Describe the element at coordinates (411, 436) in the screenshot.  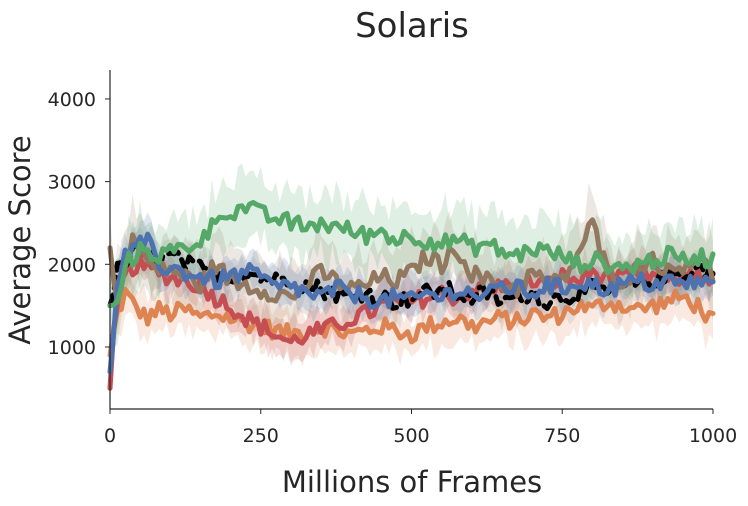
I see `x-tick-label: 500` at that location.